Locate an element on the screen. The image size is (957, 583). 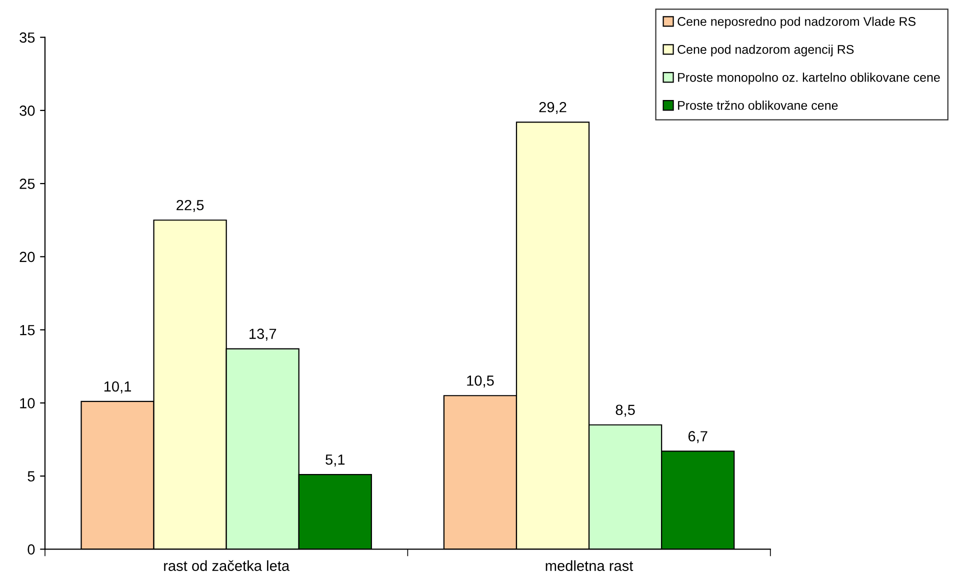
y-tick-label: 25 is located at coordinates (27, 183).